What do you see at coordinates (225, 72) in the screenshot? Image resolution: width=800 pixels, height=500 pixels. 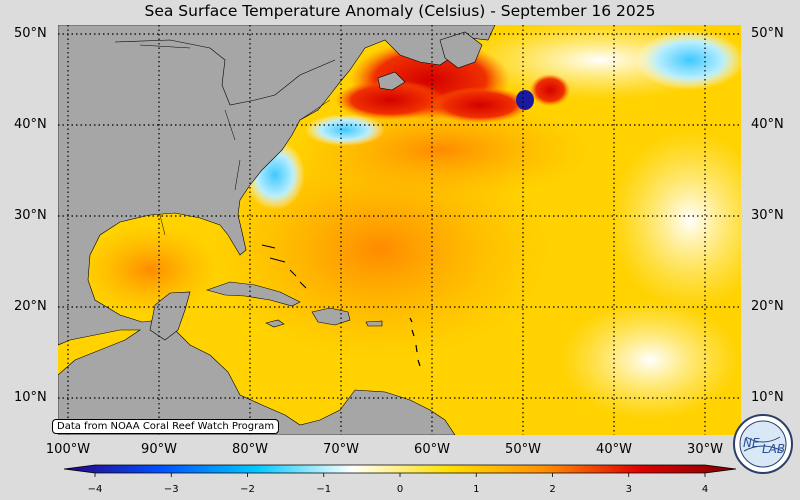 I see `great-lakes` at bounding box center [225, 72].